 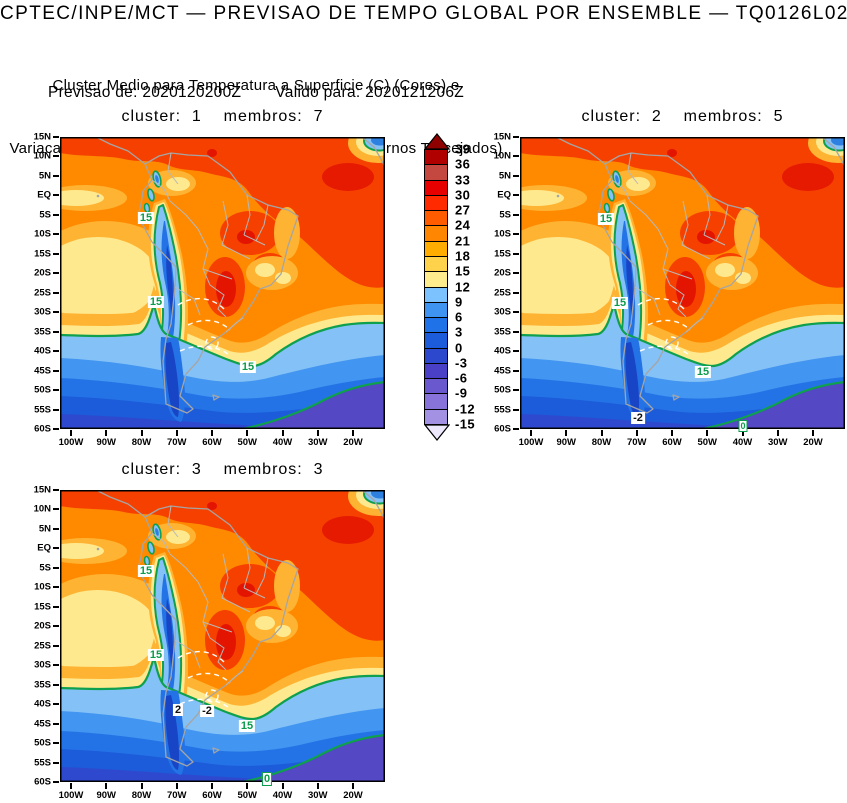 I want to click on colorbar-tick-label: -3, so click(x=461, y=363).